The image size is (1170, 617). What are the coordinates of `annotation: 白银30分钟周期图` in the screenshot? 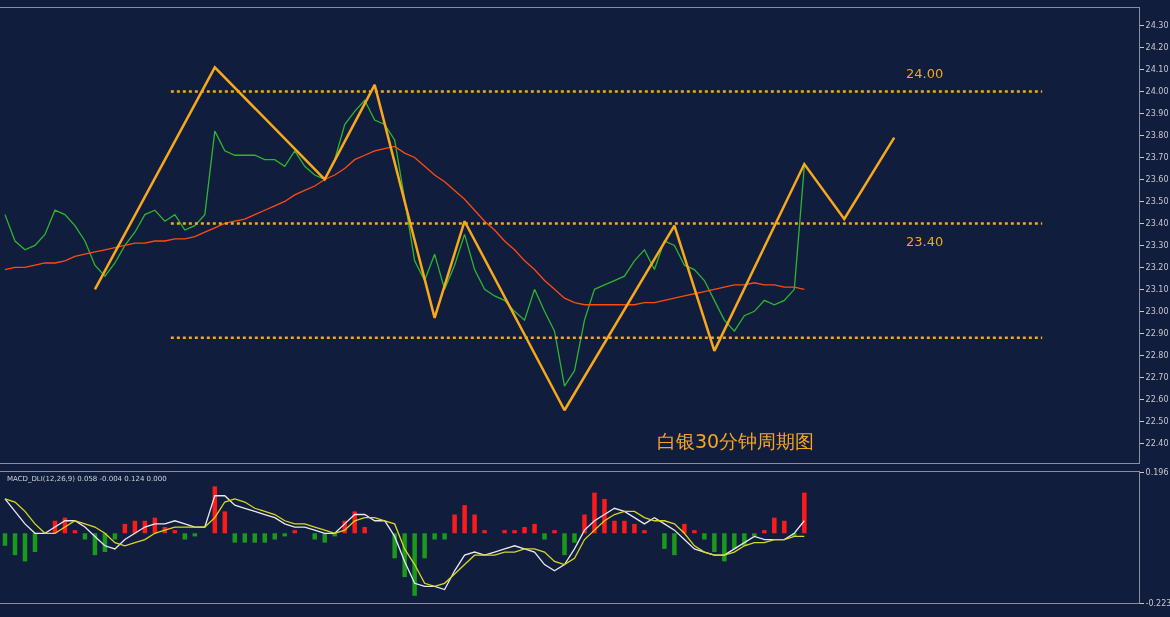 It's located at (736, 441).